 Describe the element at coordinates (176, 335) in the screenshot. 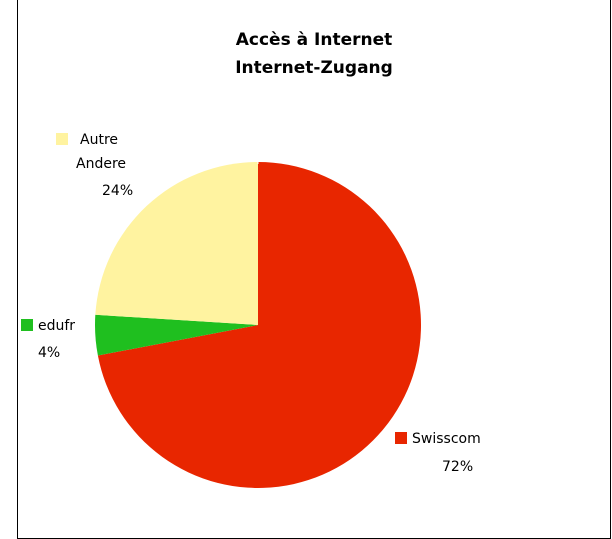

I see `pie-slice-edufr` at that location.